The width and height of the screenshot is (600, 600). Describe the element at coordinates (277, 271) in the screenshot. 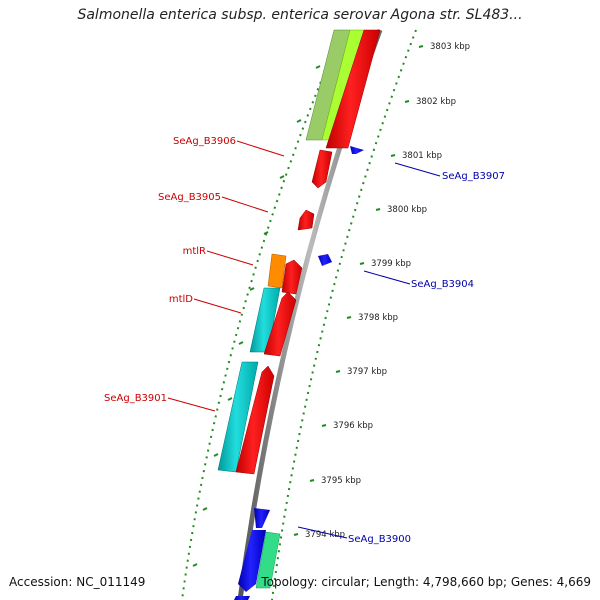

I see `gene-feature-orange` at that location.